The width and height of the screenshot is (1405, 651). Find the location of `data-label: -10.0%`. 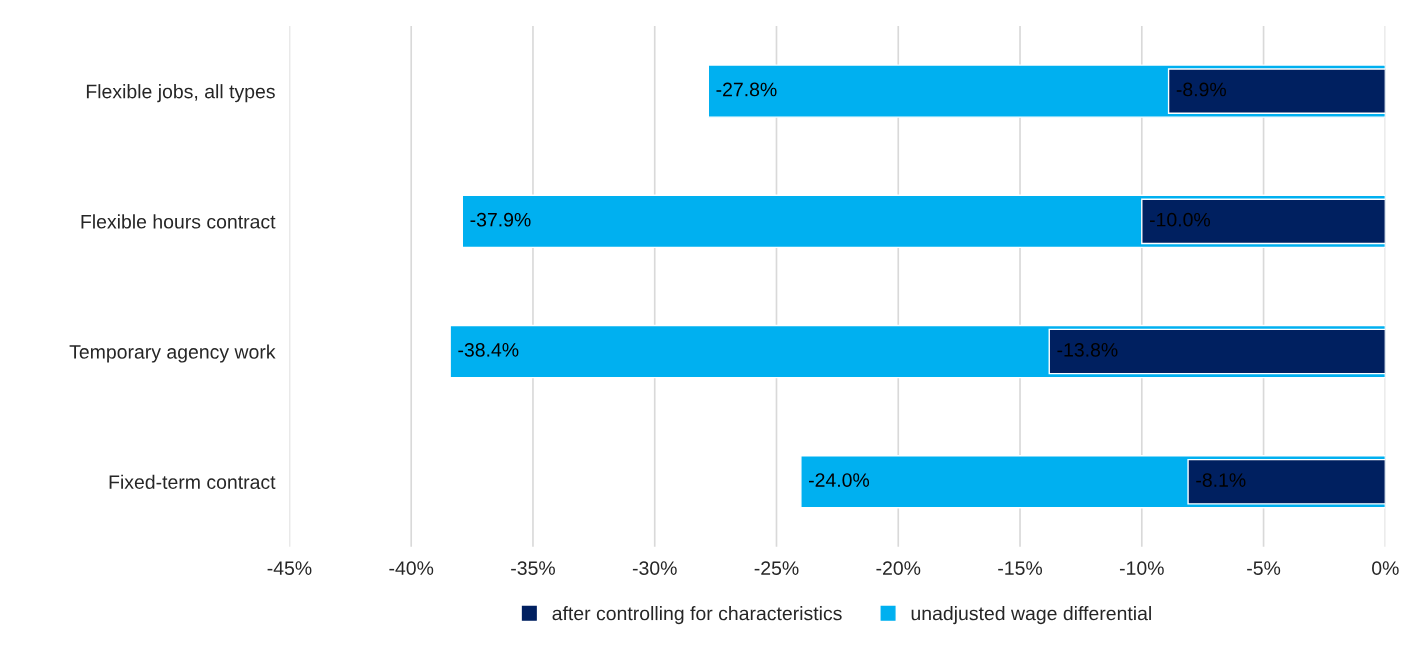

data-label: -10.0% is located at coordinates (1180, 219).